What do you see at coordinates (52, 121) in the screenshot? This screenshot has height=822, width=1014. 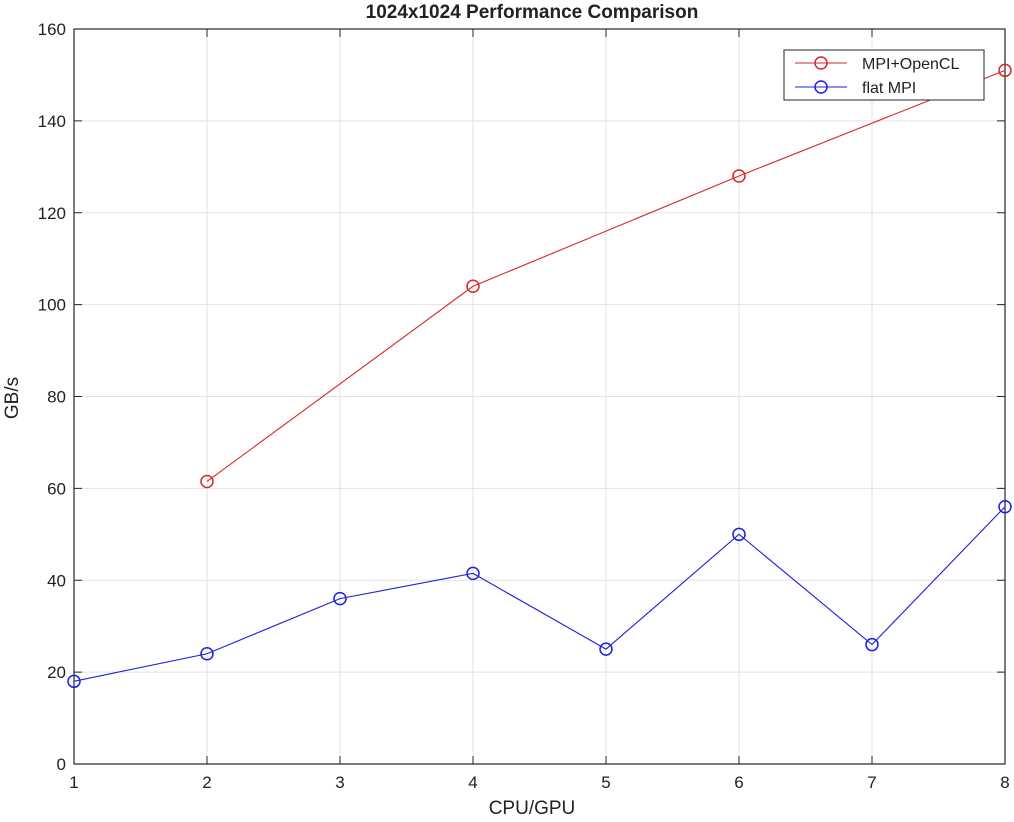 I see `y-tick-label: 140` at bounding box center [52, 121].